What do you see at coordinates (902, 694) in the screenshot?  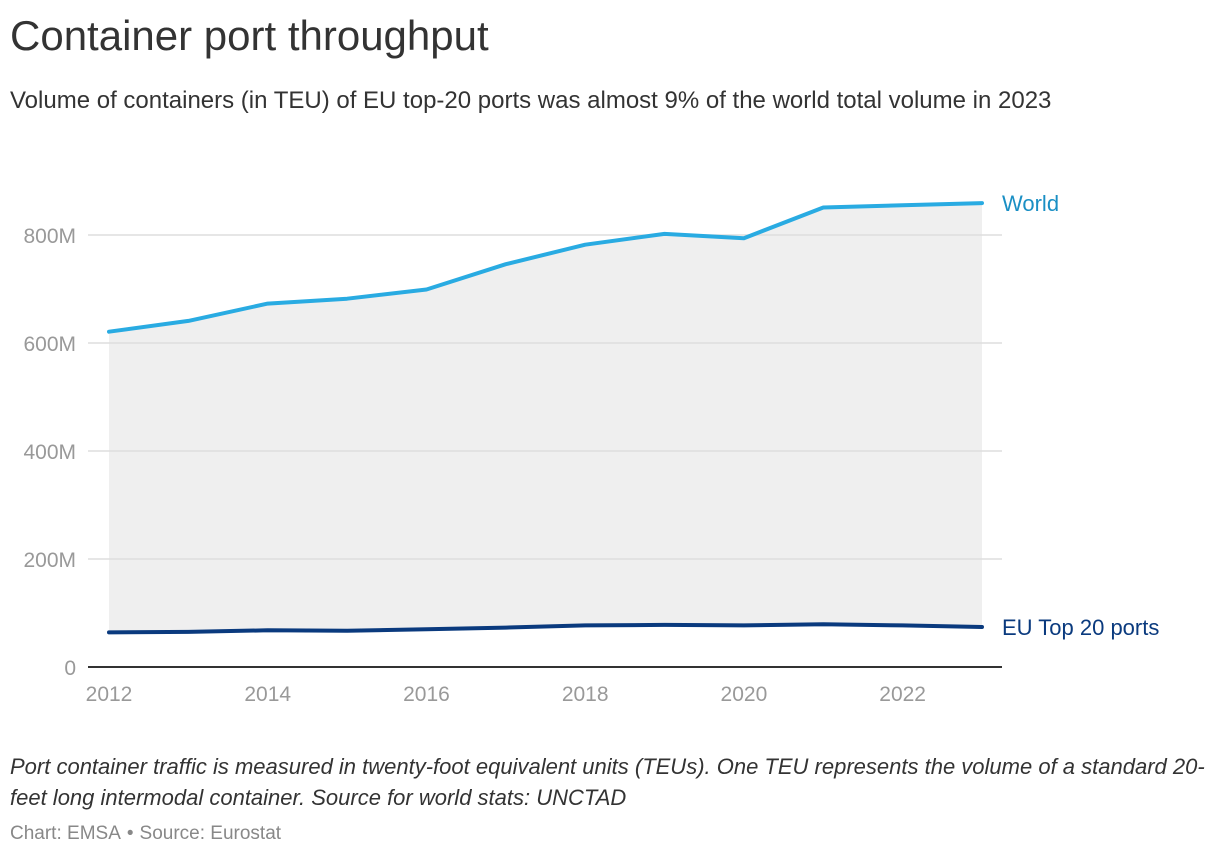 I see `x-tick-label: 2022` at bounding box center [902, 694].